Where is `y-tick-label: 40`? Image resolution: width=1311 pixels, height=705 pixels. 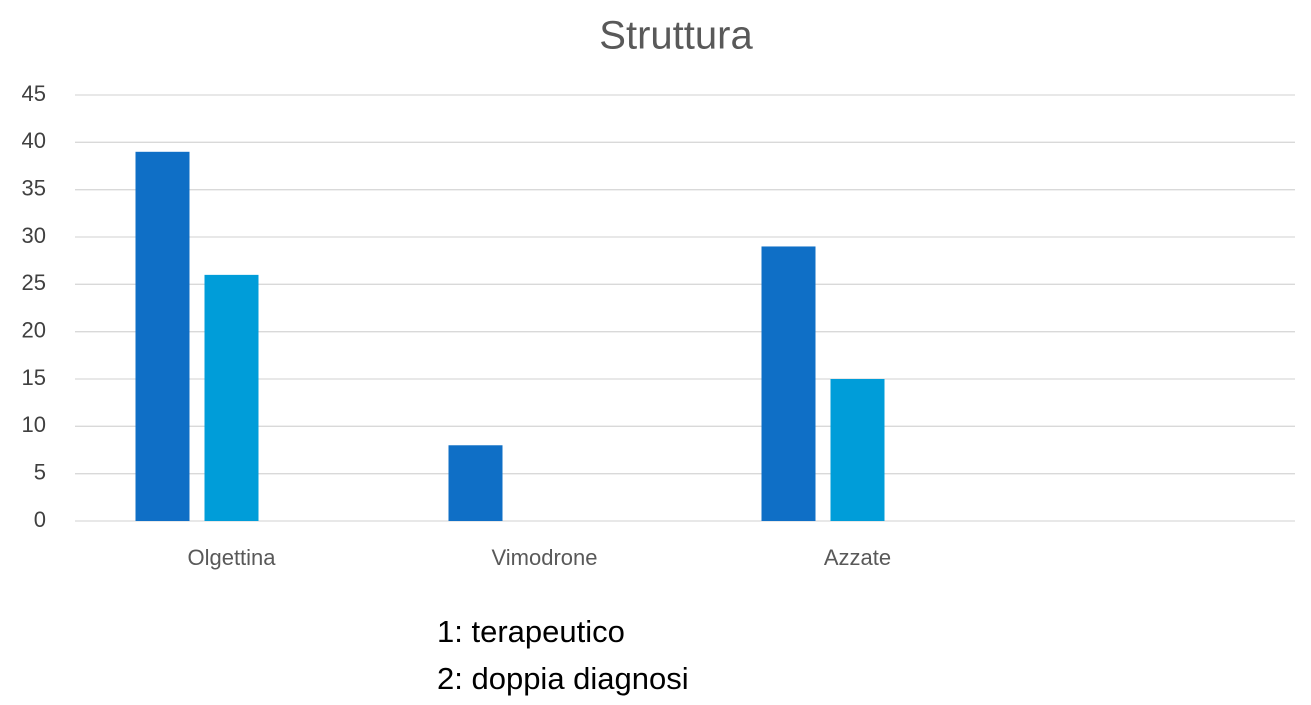
y-tick-label: 40 is located at coordinates (34, 140).